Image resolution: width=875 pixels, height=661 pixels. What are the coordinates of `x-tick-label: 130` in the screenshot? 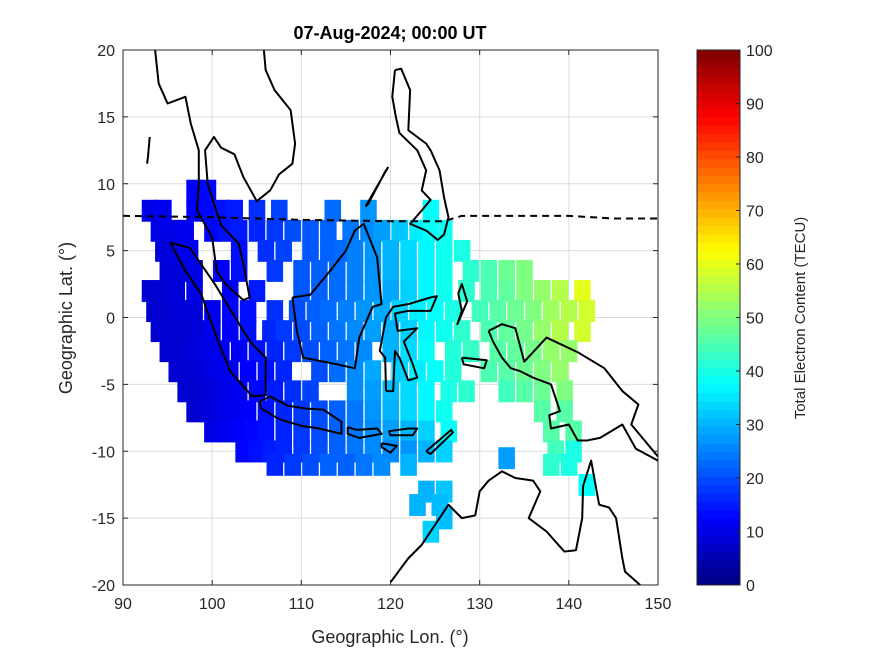 It's located at (479, 604).